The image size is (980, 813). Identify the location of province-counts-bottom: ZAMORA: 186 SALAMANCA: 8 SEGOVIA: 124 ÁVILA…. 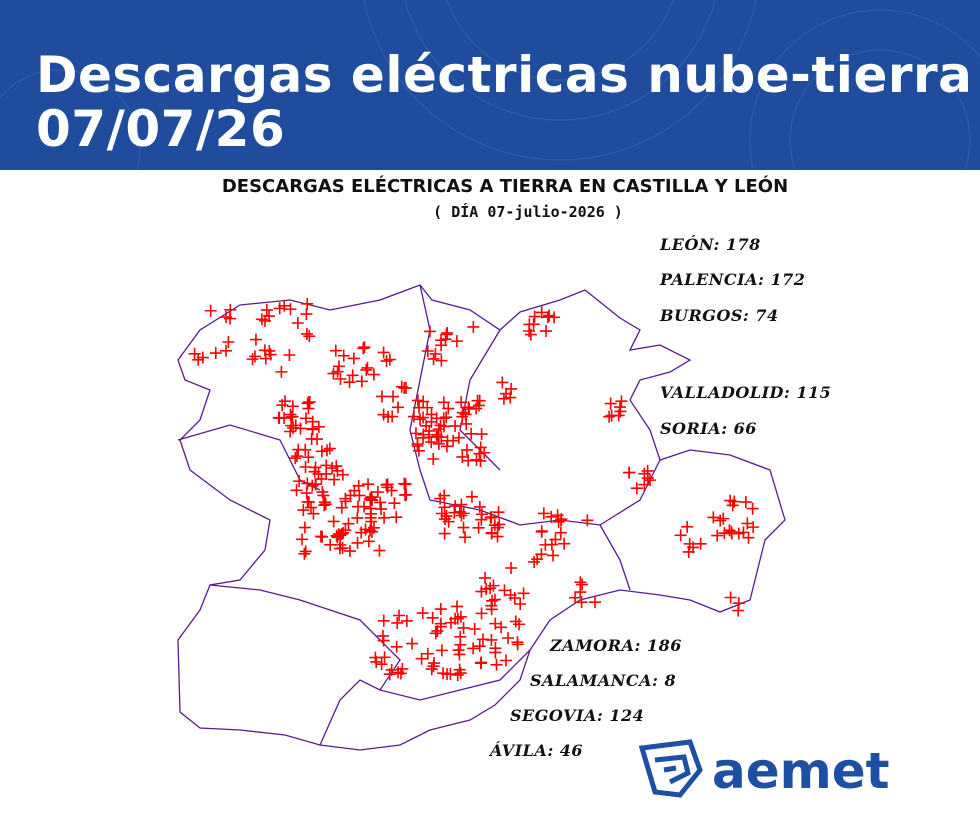
(584, 698).